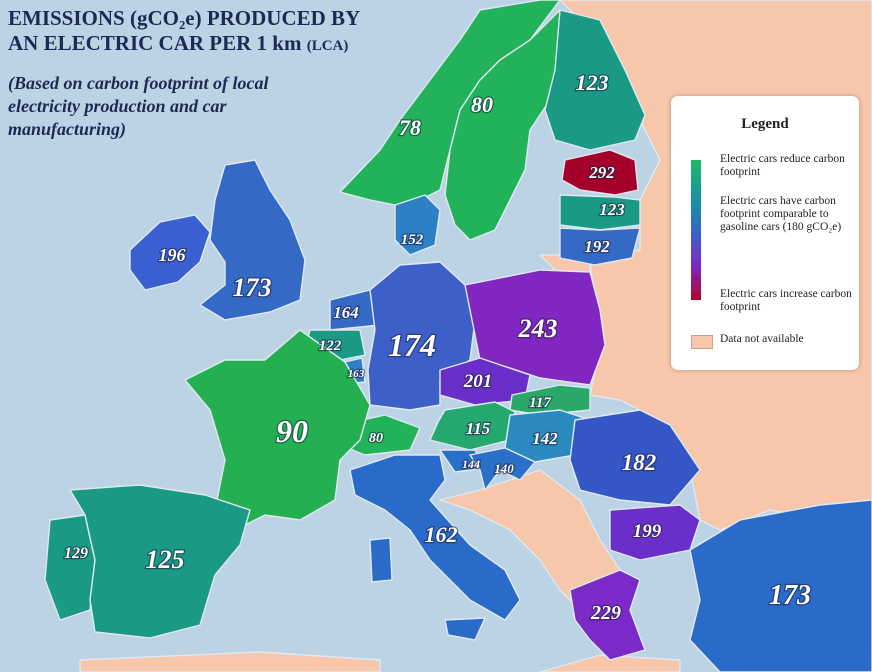 The height and width of the screenshot is (672, 872). What do you see at coordinates (647, 531) in the screenshot?
I see `label-bulgaria: 199` at bounding box center [647, 531].